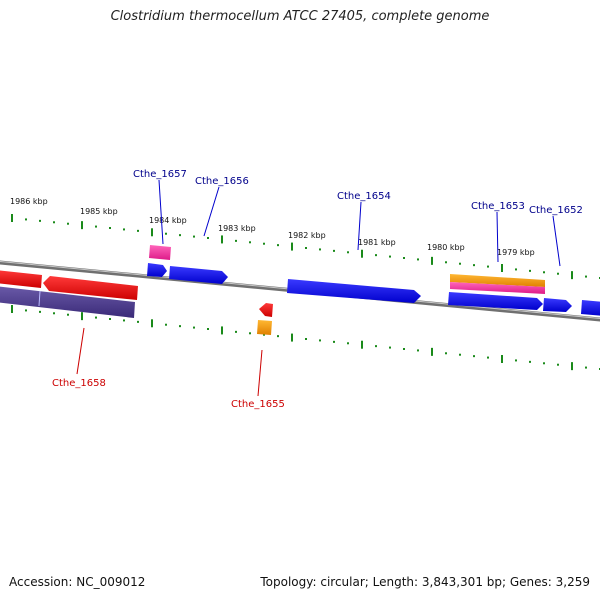 The height and width of the screenshot is (600, 600). Describe the element at coordinates (39, 298) in the screenshot. I see `feature-divider` at that location.